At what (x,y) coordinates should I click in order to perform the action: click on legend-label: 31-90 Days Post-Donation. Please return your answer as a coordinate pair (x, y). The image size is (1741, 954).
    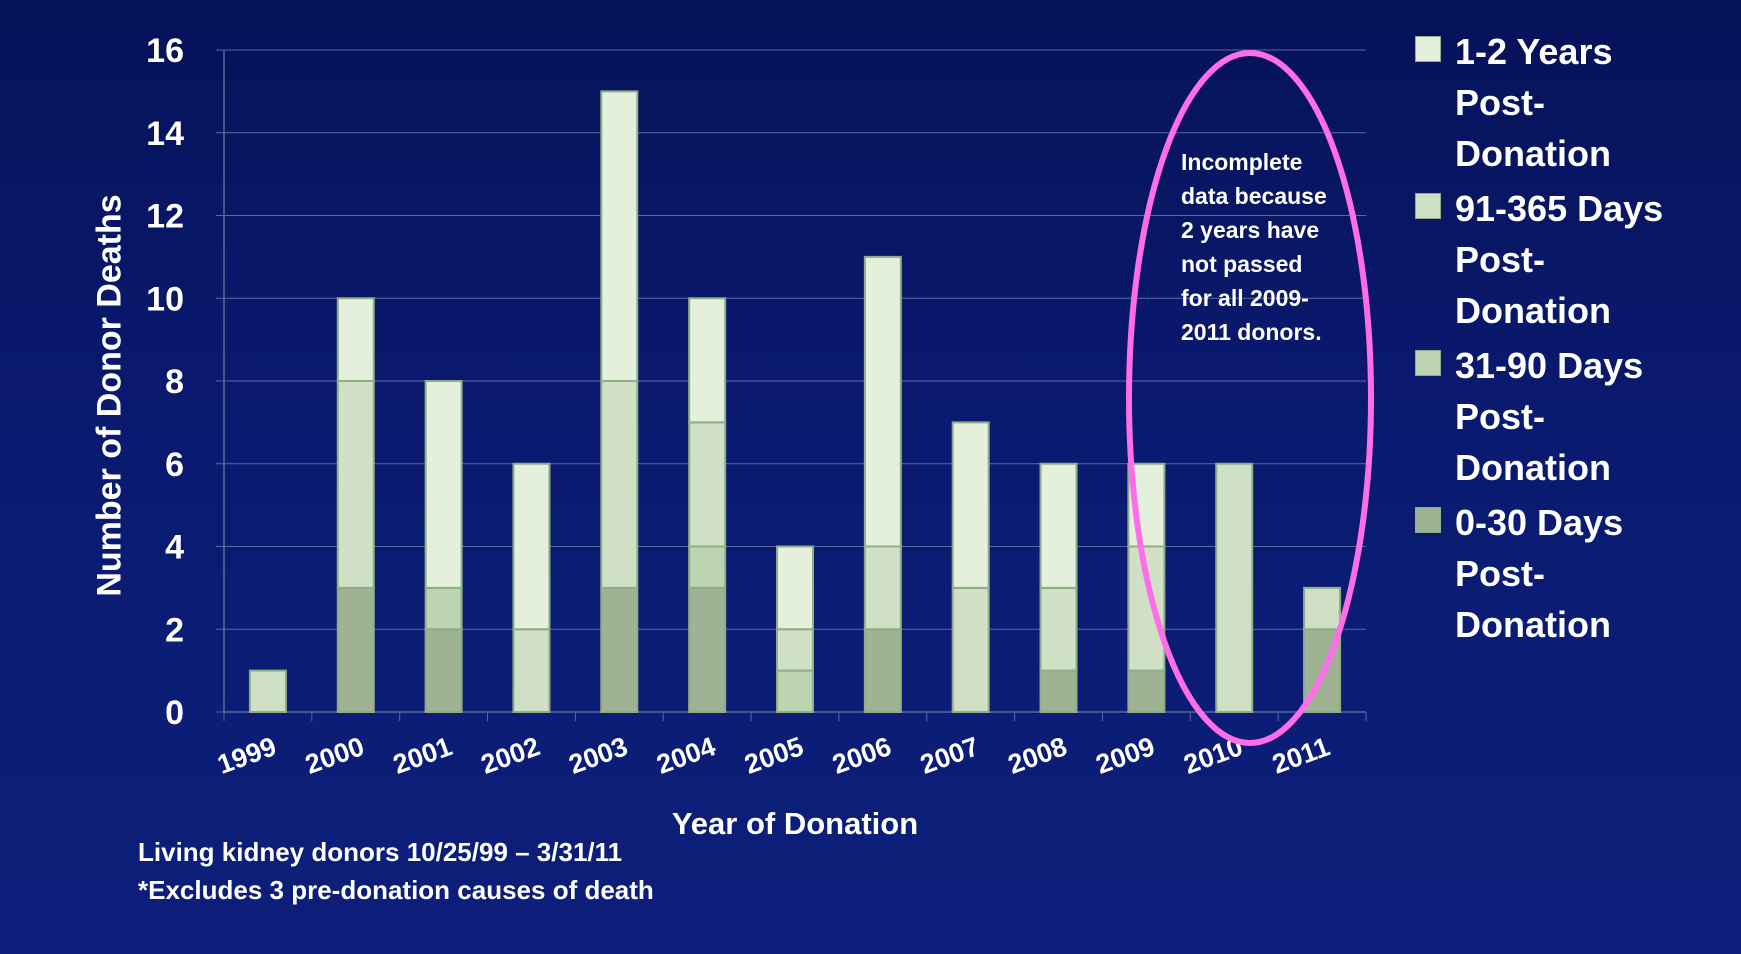
    Looking at the image, I should click on (1549, 416).